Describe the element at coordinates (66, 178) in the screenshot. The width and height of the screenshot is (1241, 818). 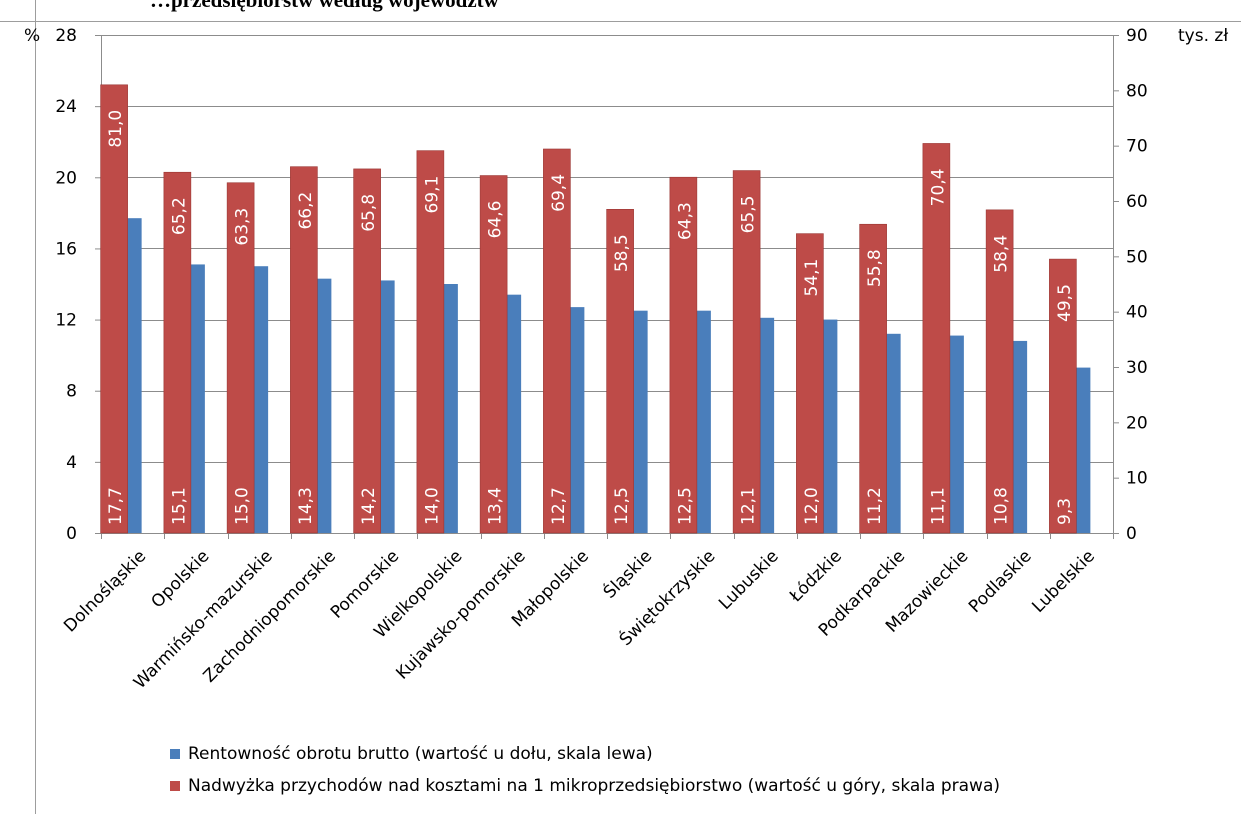
I see `y-left-tick-label: 20` at that location.